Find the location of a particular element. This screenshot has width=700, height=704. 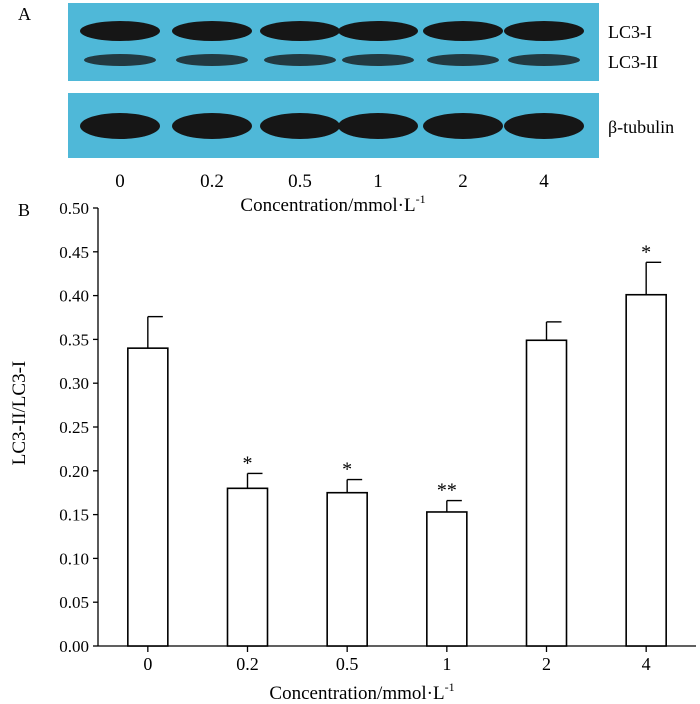

y-tick-label: 0.10 is located at coordinates (74, 558).